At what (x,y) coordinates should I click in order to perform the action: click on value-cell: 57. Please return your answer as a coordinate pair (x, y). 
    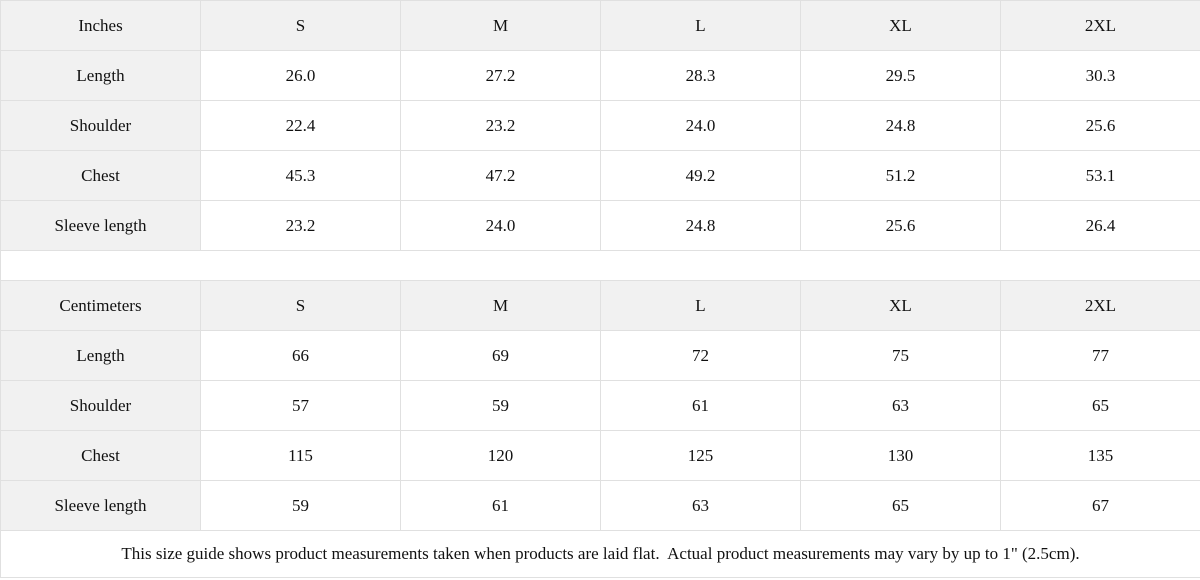
    Looking at the image, I should click on (300, 405).